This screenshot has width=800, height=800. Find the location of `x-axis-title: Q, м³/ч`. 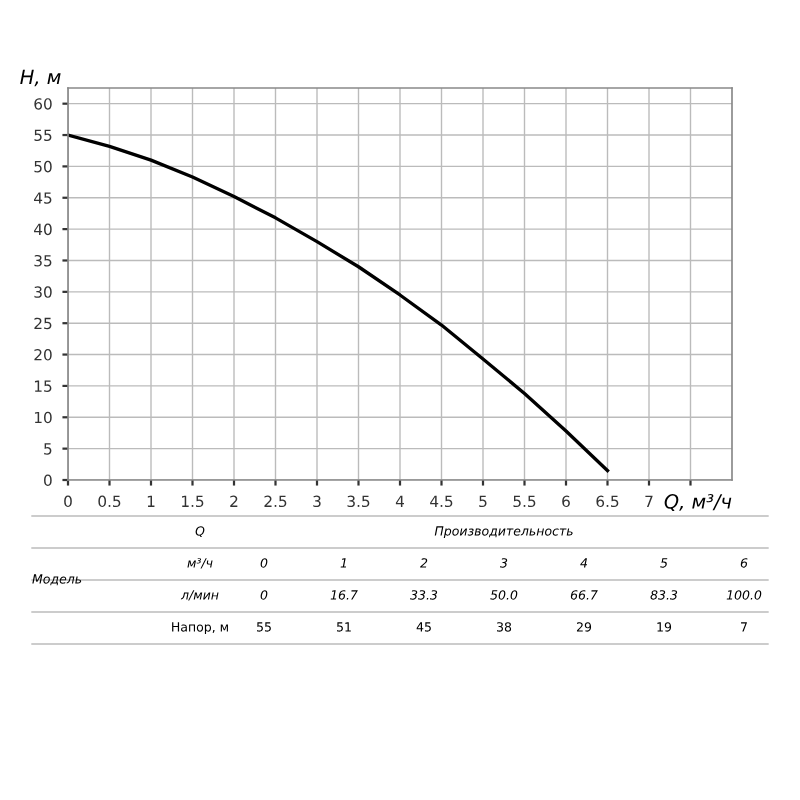

x-axis-title: Q, м³/ч is located at coordinates (698, 502).